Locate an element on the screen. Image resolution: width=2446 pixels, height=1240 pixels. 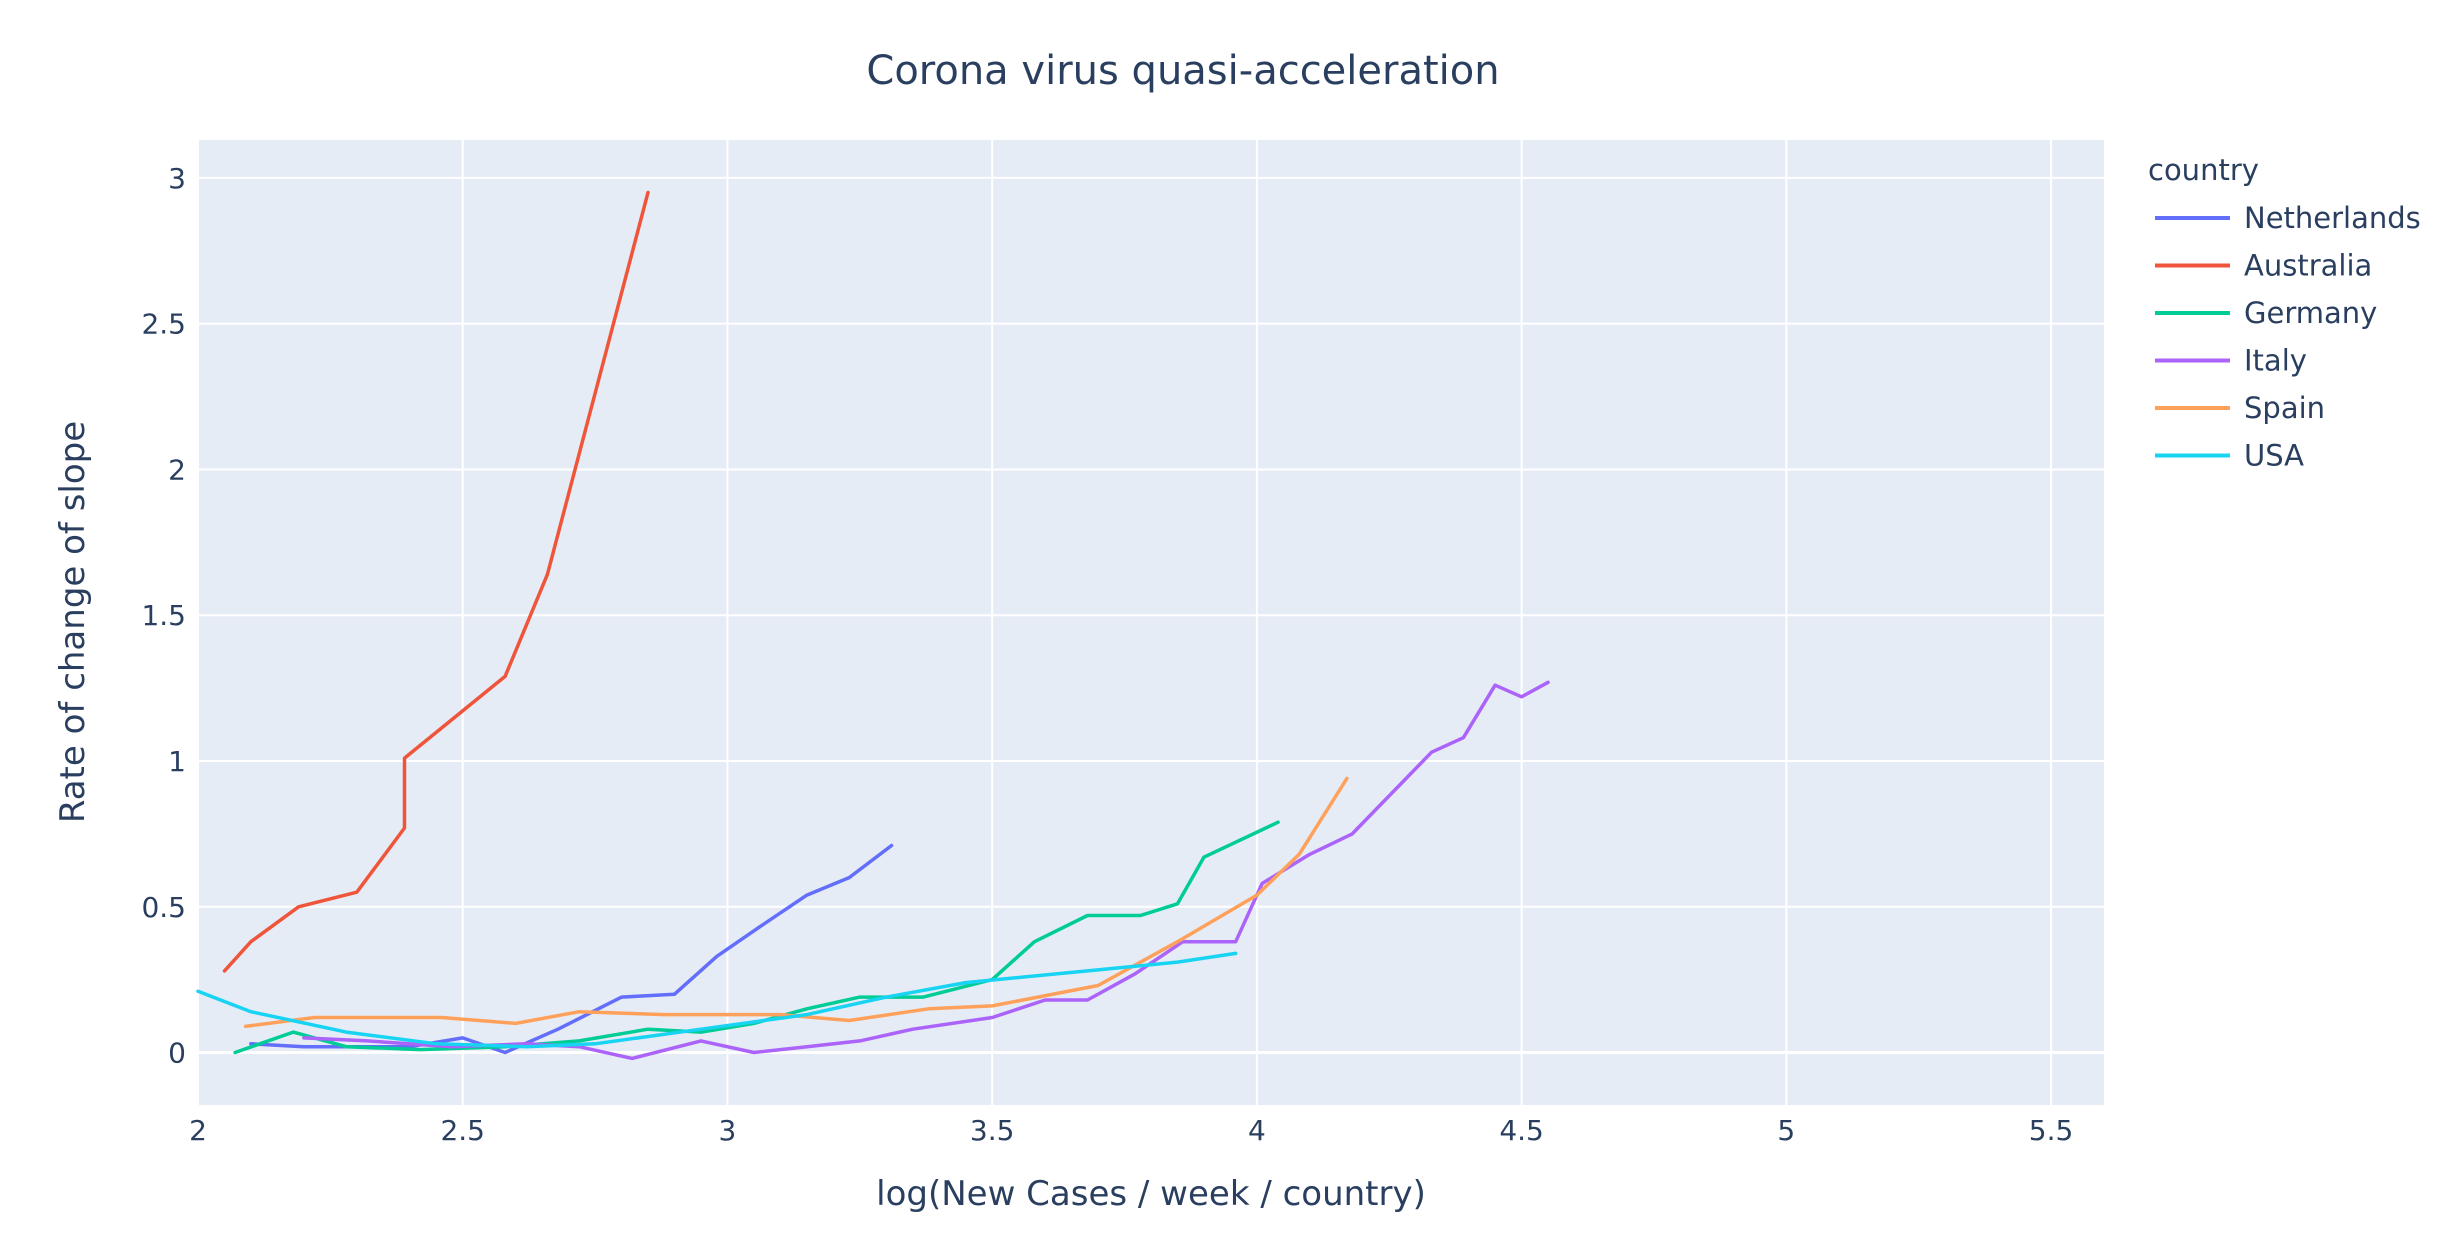
x-tick-label: 3.5 is located at coordinates (992, 1130).